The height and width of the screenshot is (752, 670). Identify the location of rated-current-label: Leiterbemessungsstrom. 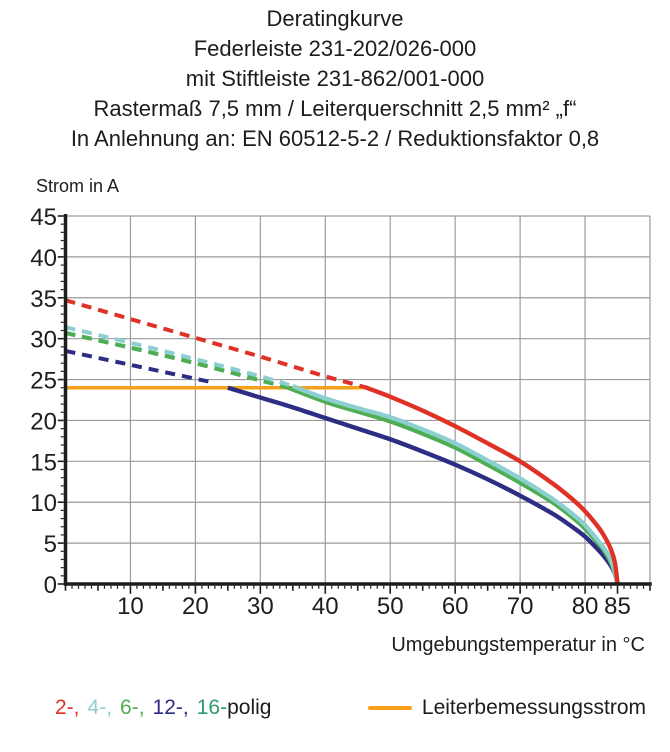
(533, 707).